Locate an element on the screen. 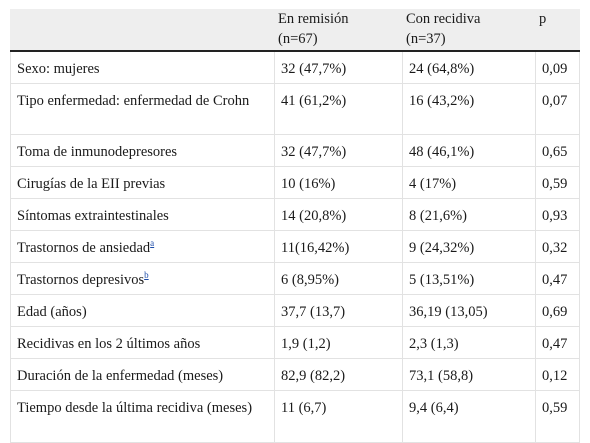 This screenshot has width=590, height=443. p-value: 0,69 is located at coordinates (557, 311).